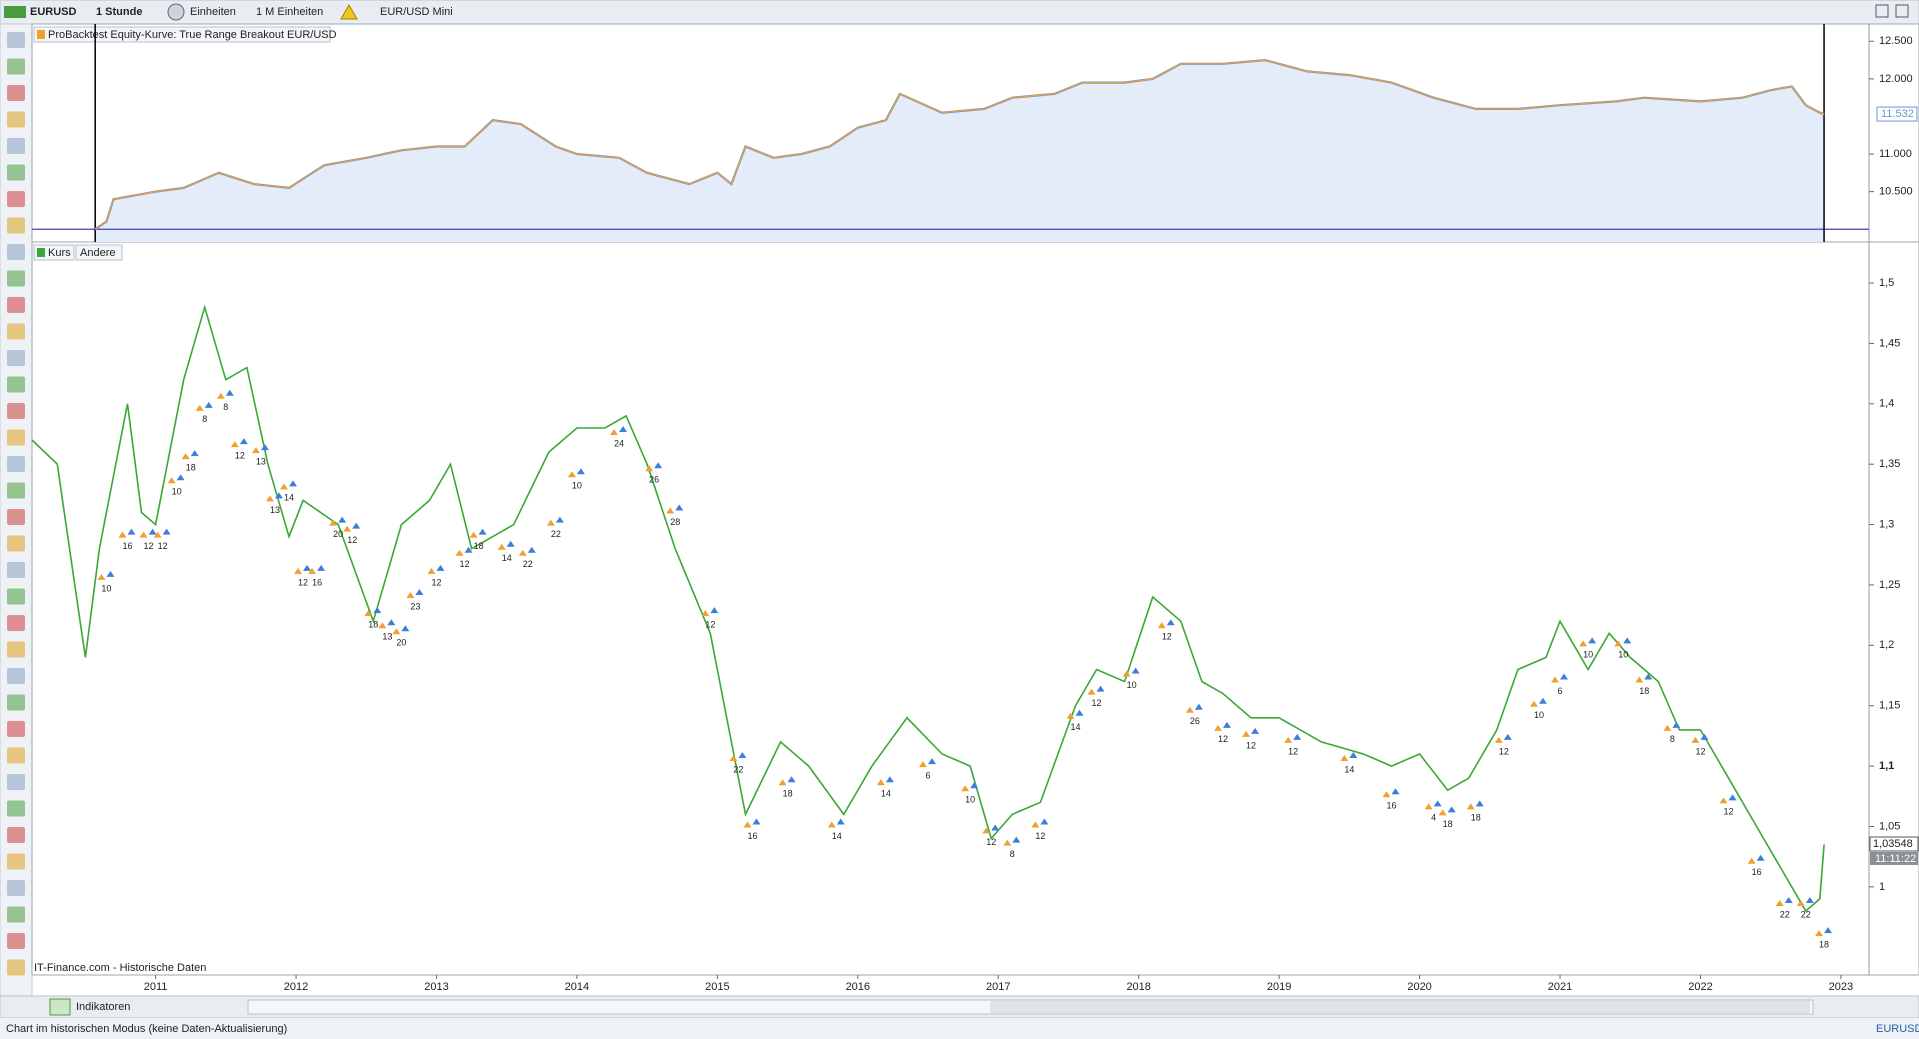 Image resolution: width=1919 pixels, height=1039 pixels. I want to click on y-tick-label: 1,4, so click(1886, 404).